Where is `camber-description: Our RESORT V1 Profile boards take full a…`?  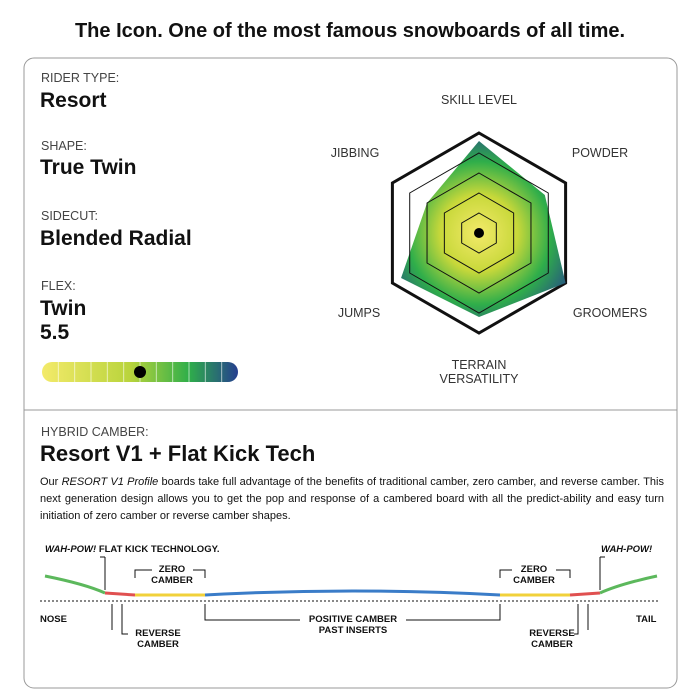
camber-description: Our RESORT V1 Profile boards take full a… is located at coordinates (352, 499).